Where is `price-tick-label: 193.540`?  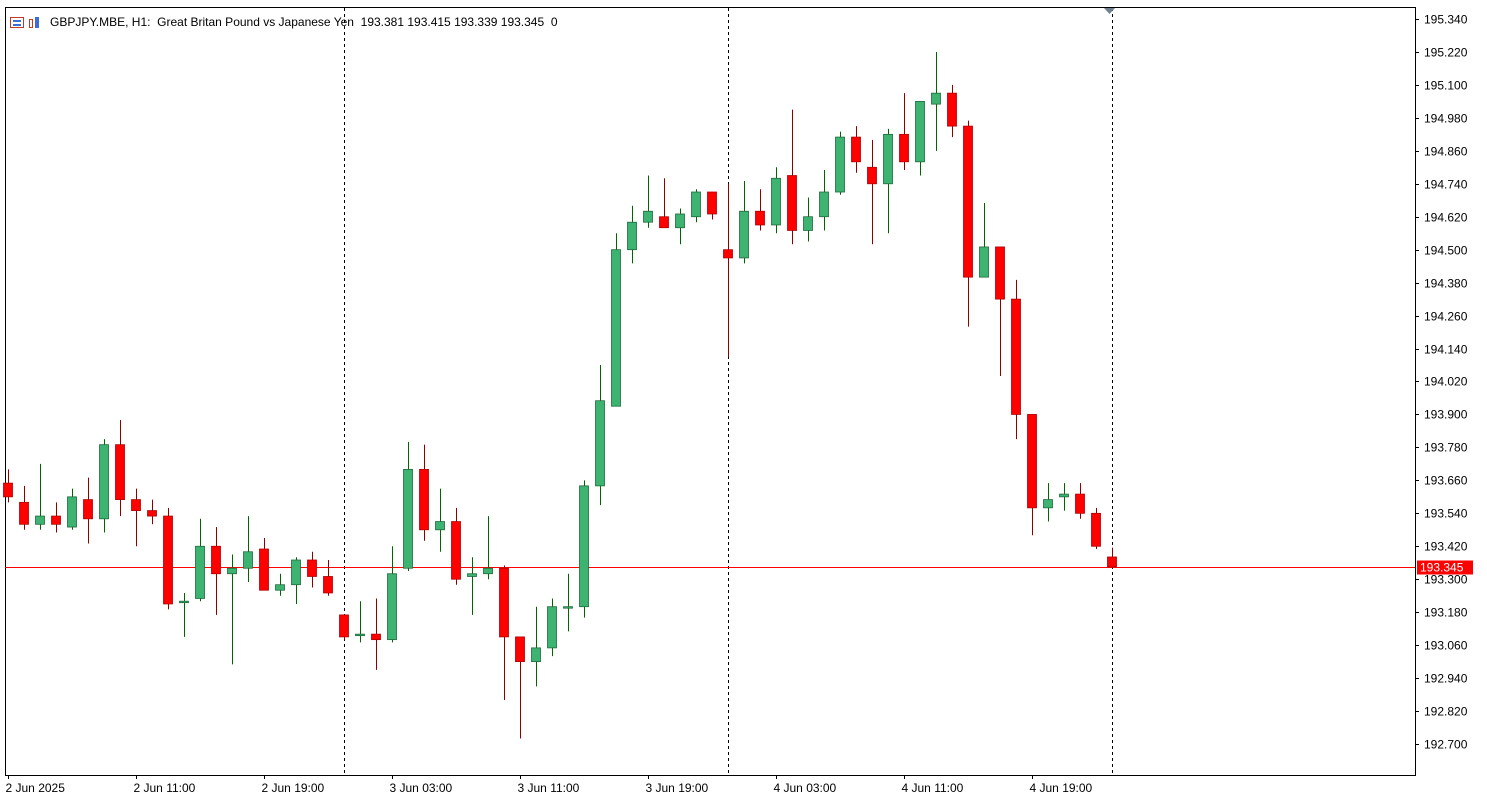 price-tick-label: 193.540 is located at coordinates (1446, 514).